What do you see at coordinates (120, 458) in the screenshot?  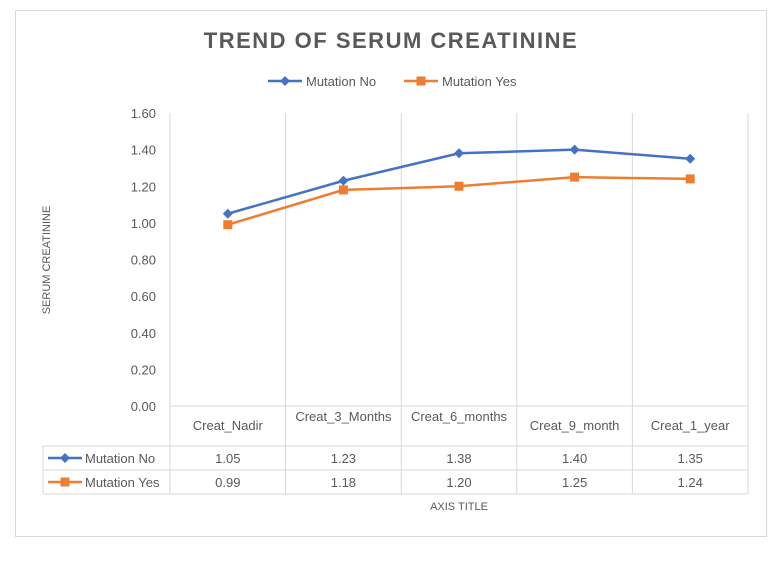 I see `table-series-label: Mutation No` at bounding box center [120, 458].